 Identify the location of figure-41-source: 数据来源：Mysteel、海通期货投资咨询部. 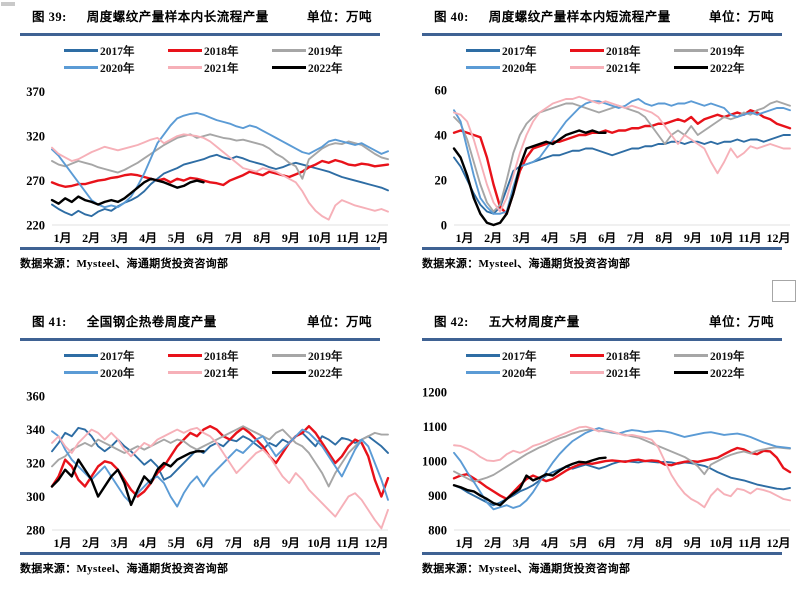
(124, 569).